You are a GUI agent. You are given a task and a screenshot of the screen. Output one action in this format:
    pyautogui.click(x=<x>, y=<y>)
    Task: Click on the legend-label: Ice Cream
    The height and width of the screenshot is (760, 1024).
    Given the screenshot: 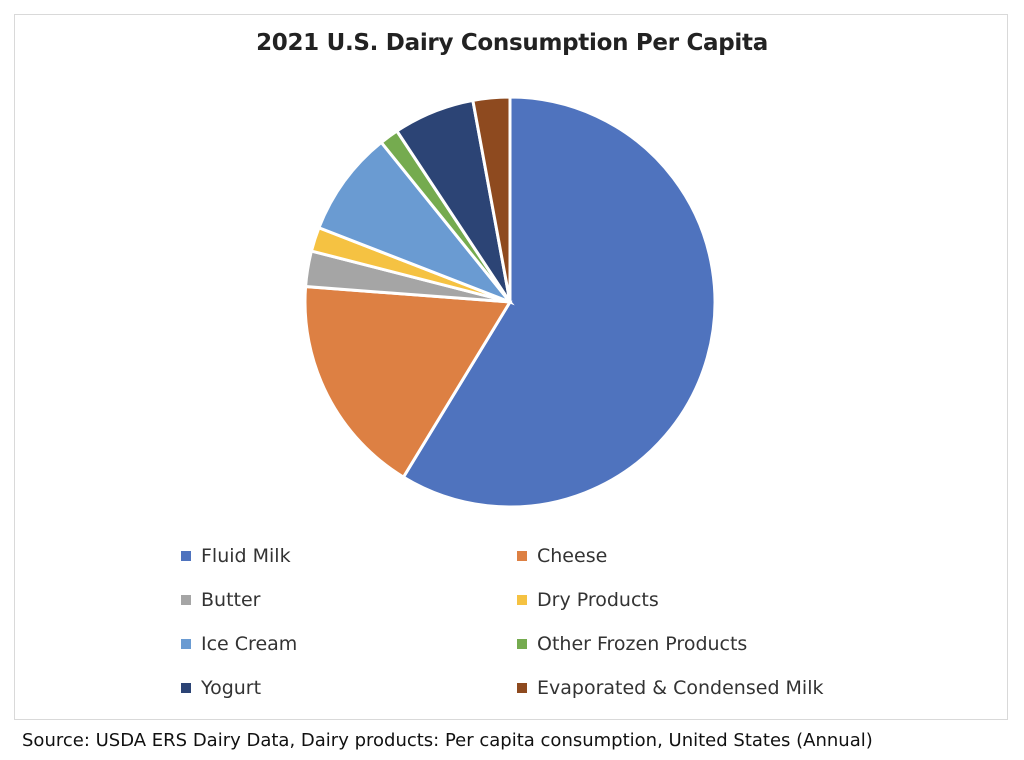 What is the action you would take?
    pyautogui.click(x=249, y=644)
    